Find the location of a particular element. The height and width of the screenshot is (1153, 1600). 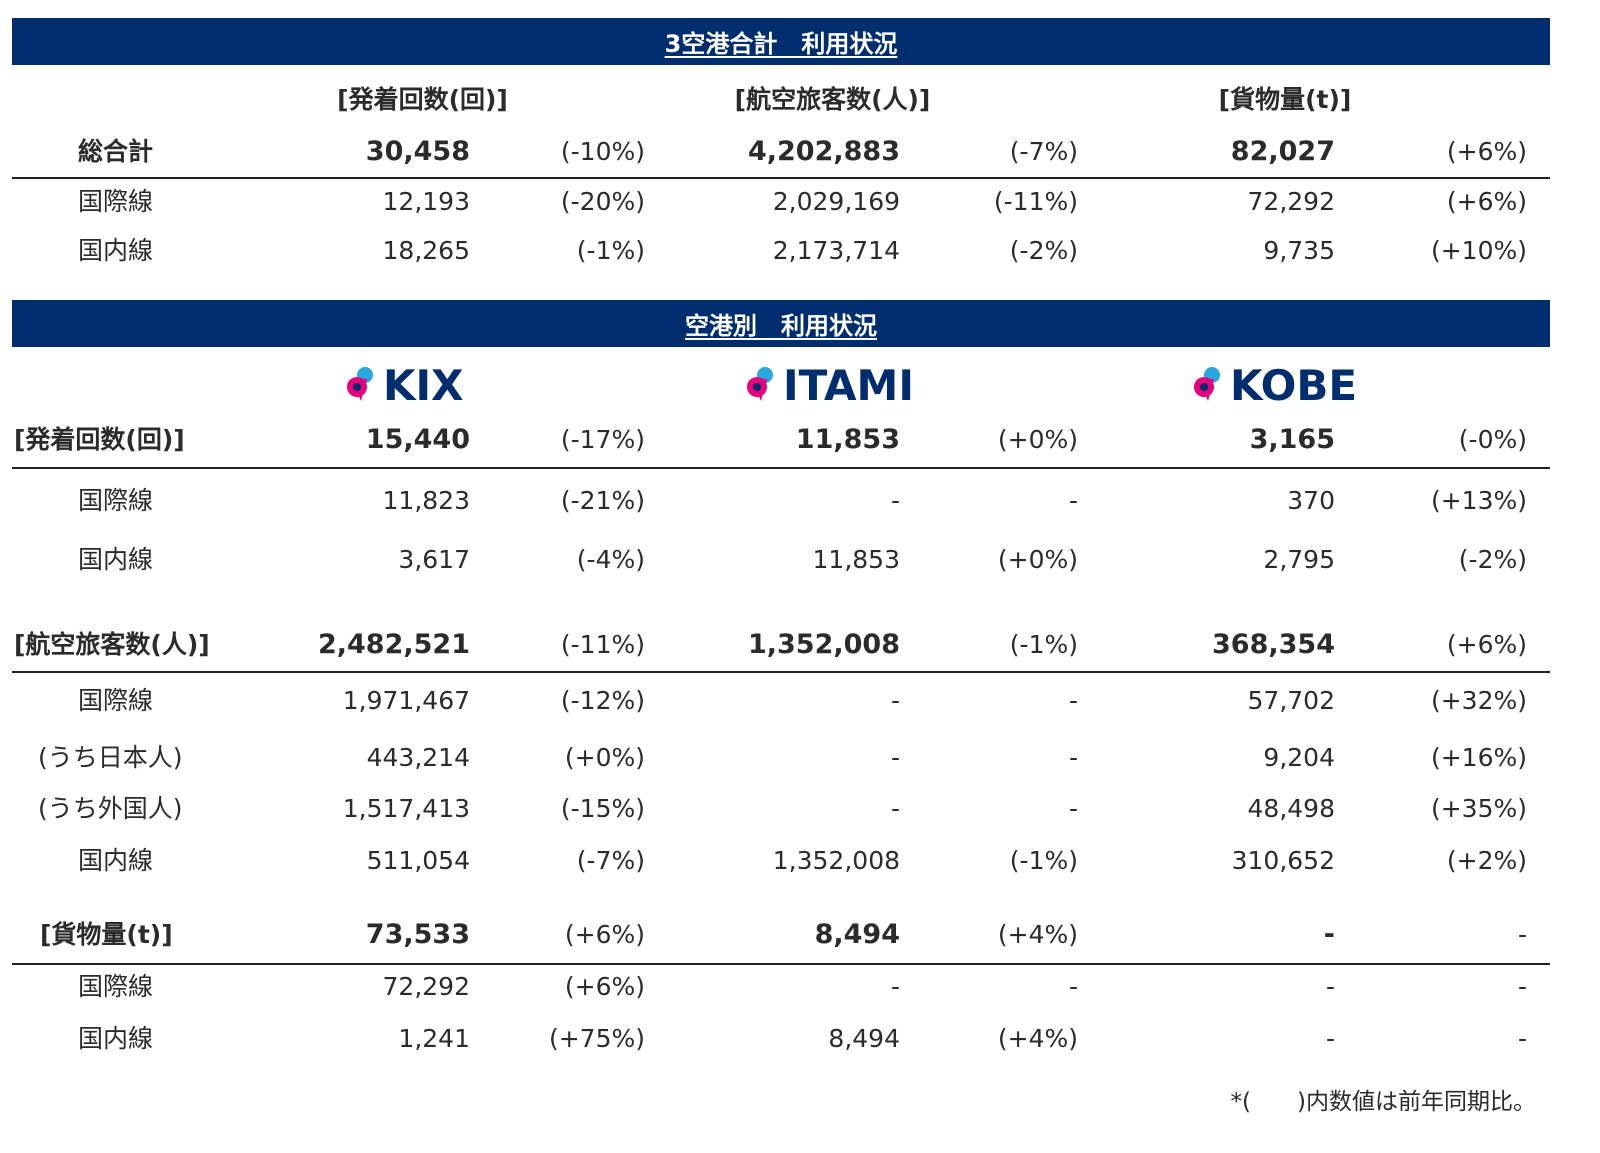

row-label: 総合計 is located at coordinates (116, 151).